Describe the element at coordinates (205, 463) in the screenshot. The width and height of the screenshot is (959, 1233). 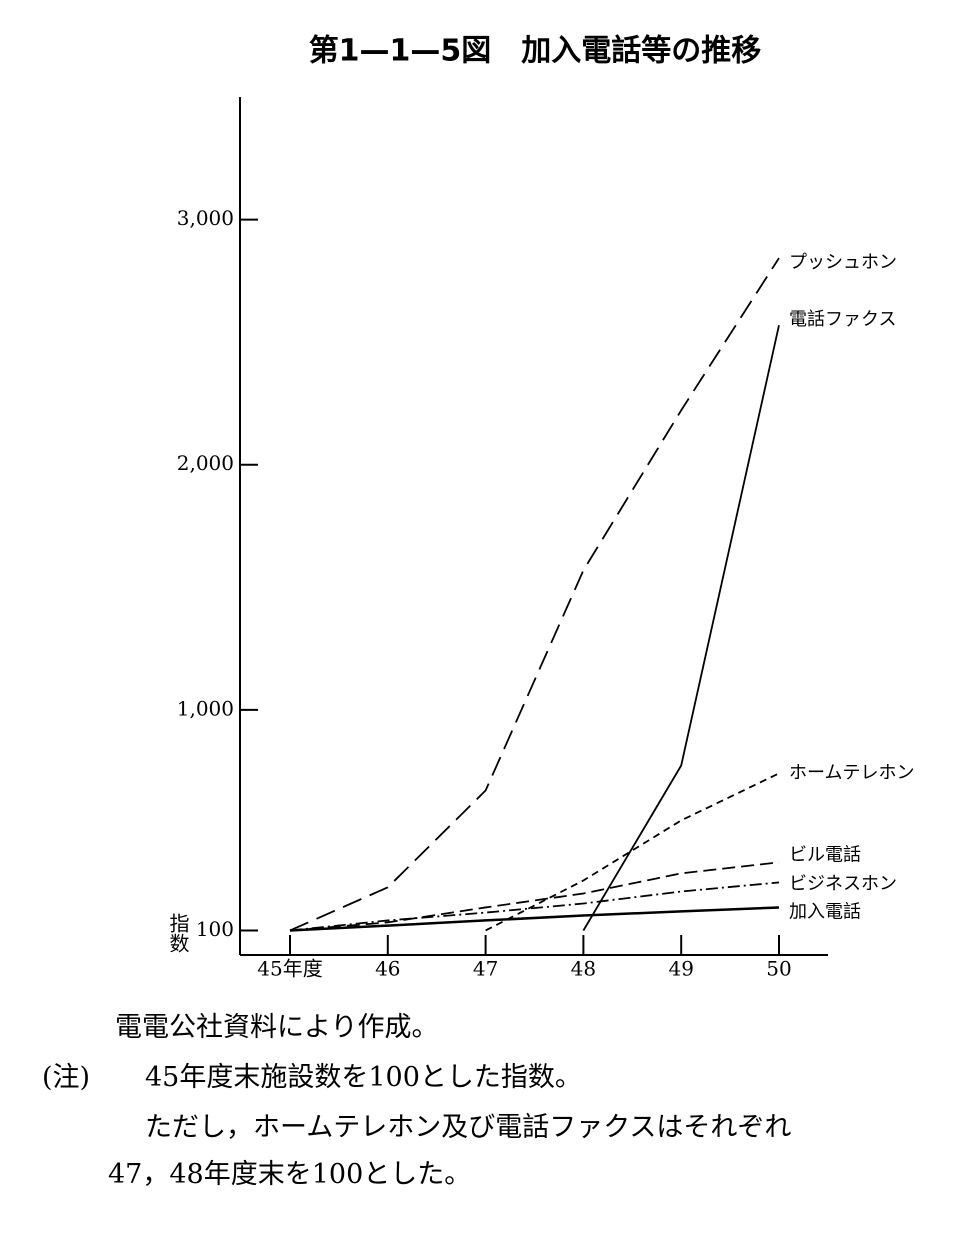
I see `y-tick-label: 2,000` at that location.